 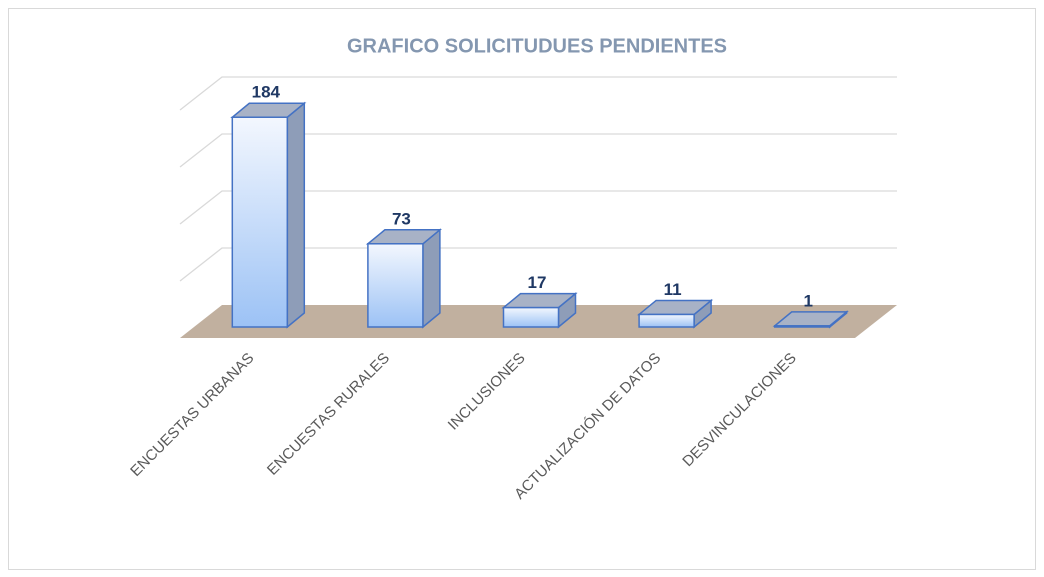 What do you see at coordinates (807, 300) in the screenshot?
I see `data-label: 1` at bounding box center [807, 300].